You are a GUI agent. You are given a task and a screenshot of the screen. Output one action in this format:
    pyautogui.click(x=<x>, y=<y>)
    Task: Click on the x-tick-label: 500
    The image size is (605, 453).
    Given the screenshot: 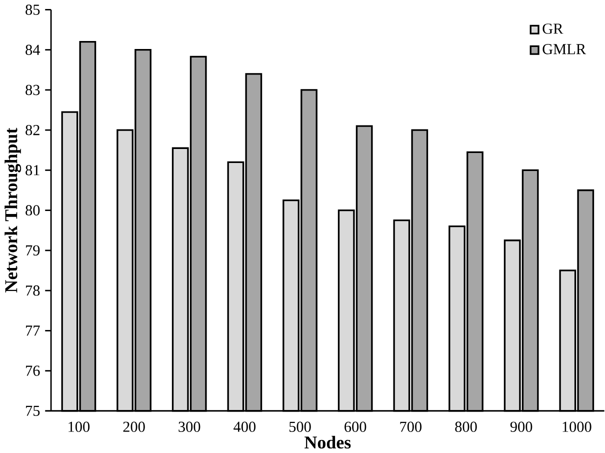 What is the action you would take?
    pyautogui.click(x=300, y=427)
    